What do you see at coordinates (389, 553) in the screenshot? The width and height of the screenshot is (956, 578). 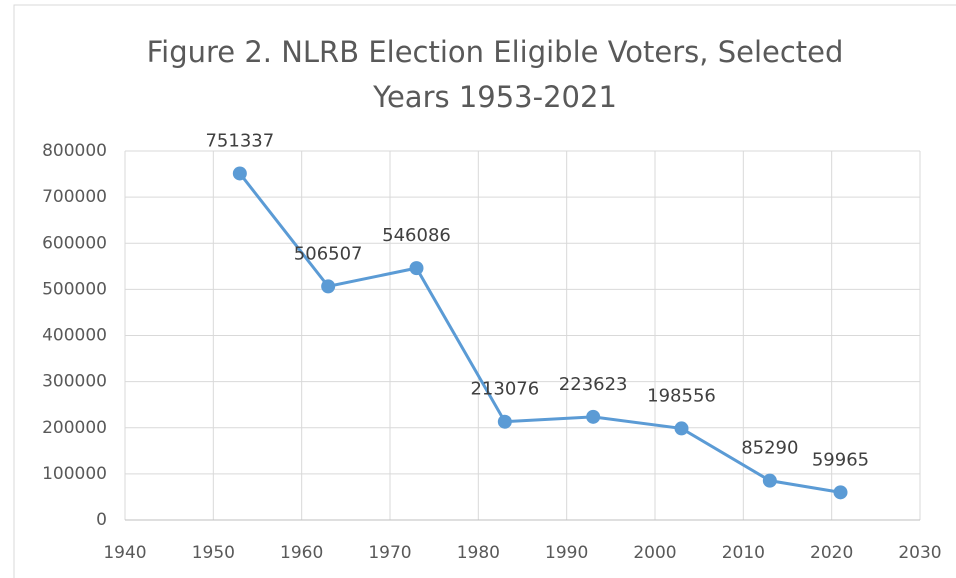 I see `x-tick-label: 1970` at bounding box center [389, 553].